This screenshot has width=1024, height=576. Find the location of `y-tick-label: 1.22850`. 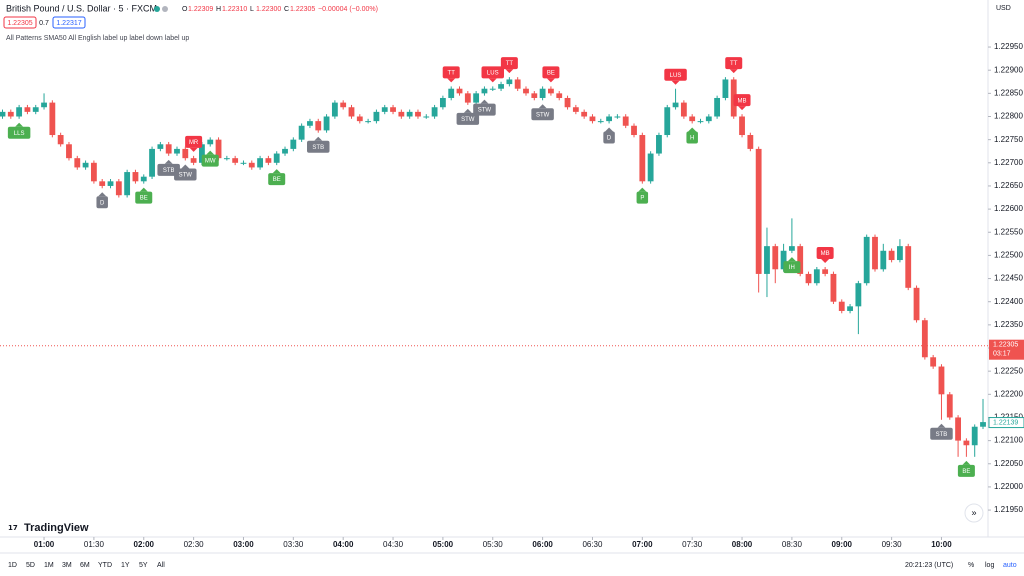

y-tick-label: 1.22850 is located at coordinates (1008, 92).